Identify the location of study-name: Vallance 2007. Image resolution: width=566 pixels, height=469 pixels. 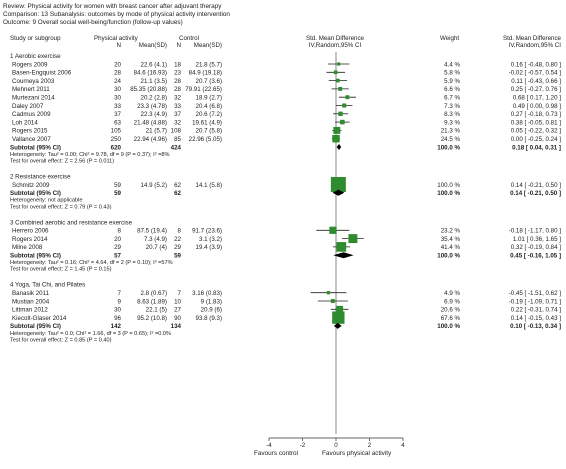
(31, 139).